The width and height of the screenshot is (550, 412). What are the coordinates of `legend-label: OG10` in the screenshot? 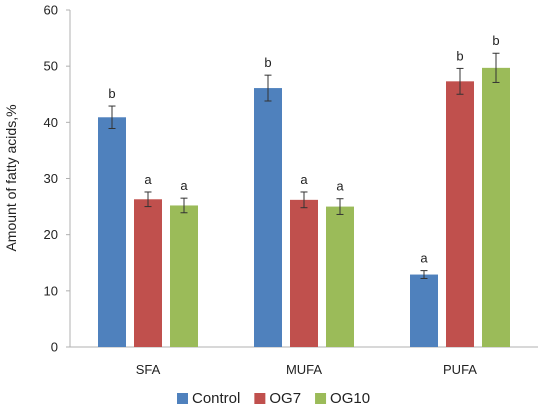 It's located at (350, 398).